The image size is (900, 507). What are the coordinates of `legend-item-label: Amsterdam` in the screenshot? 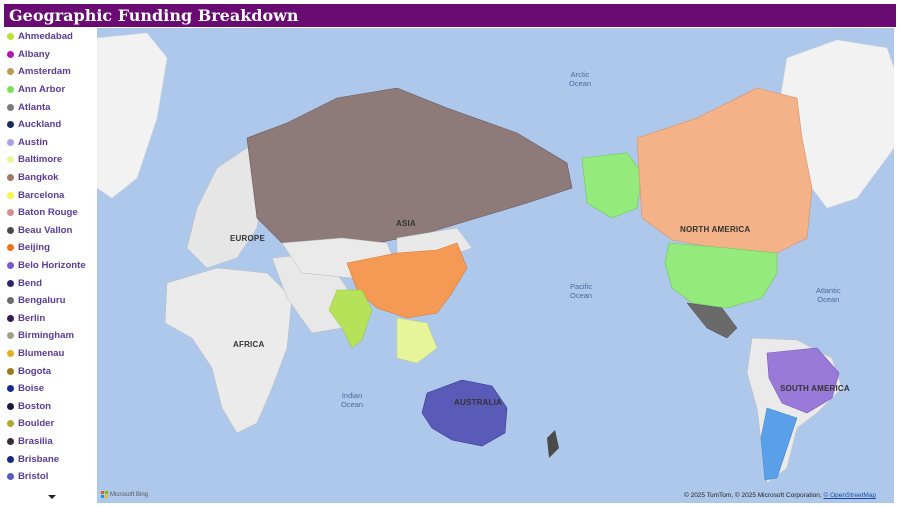 It's located at (44, 72).